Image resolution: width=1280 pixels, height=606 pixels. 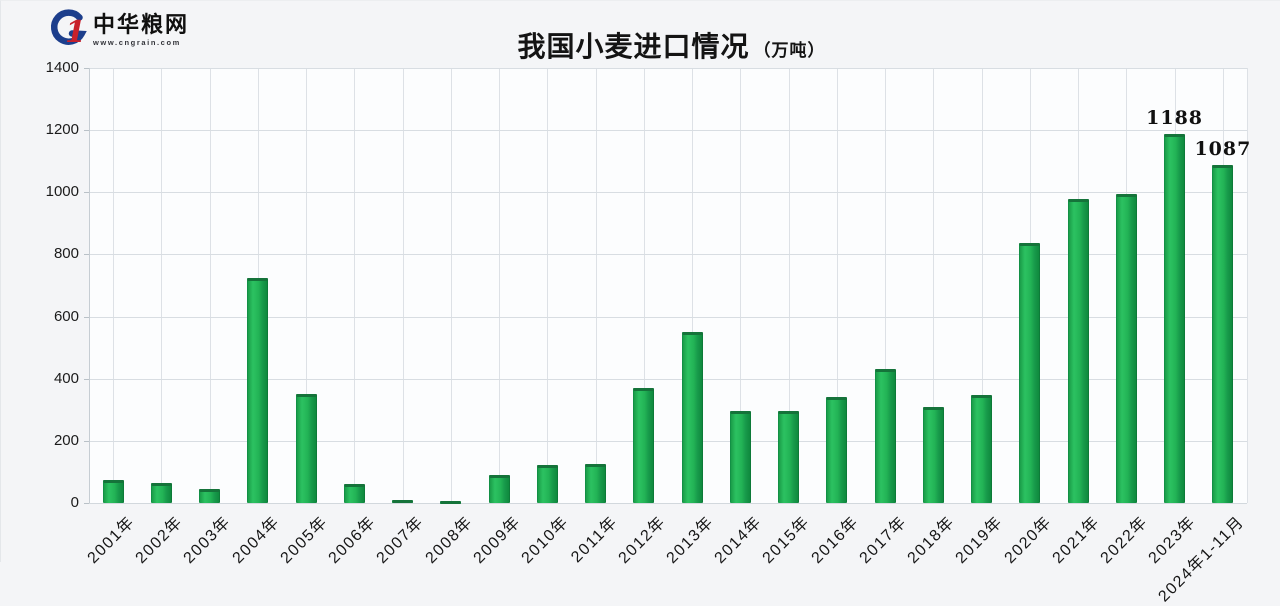 What do you see at coordinates (668, 503) in the screenshot?
I see `x-axis-line` at bounding box center [668, 503].